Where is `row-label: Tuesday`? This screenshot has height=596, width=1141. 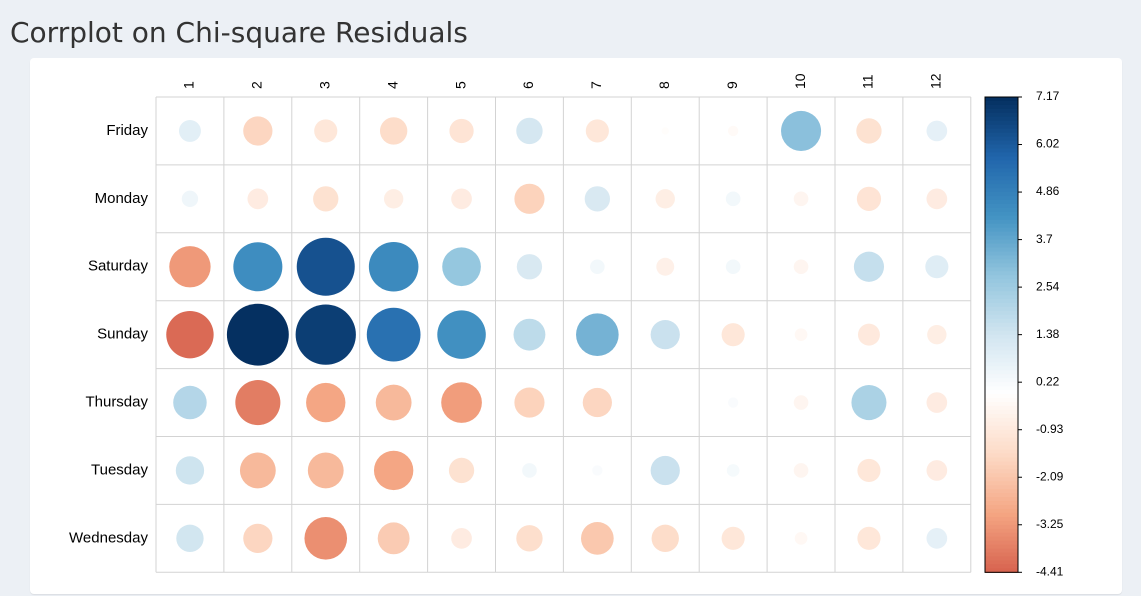 row-label: Tuesday is located at coordinates (119, 469).